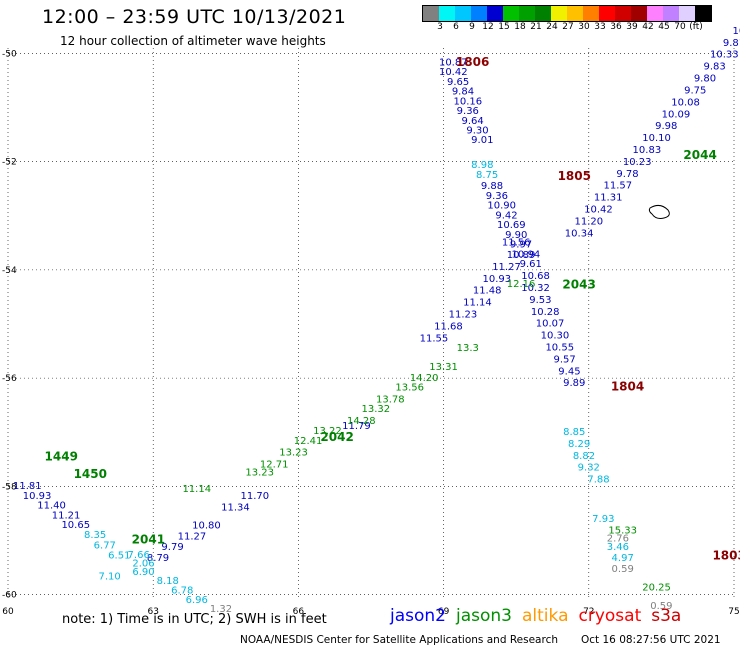 Image resolution: width=740 pixels, height=650 pixels. I want to click on map-title: 12:00 – 23:59 UTC 10/13/2021, so click(194, 17).